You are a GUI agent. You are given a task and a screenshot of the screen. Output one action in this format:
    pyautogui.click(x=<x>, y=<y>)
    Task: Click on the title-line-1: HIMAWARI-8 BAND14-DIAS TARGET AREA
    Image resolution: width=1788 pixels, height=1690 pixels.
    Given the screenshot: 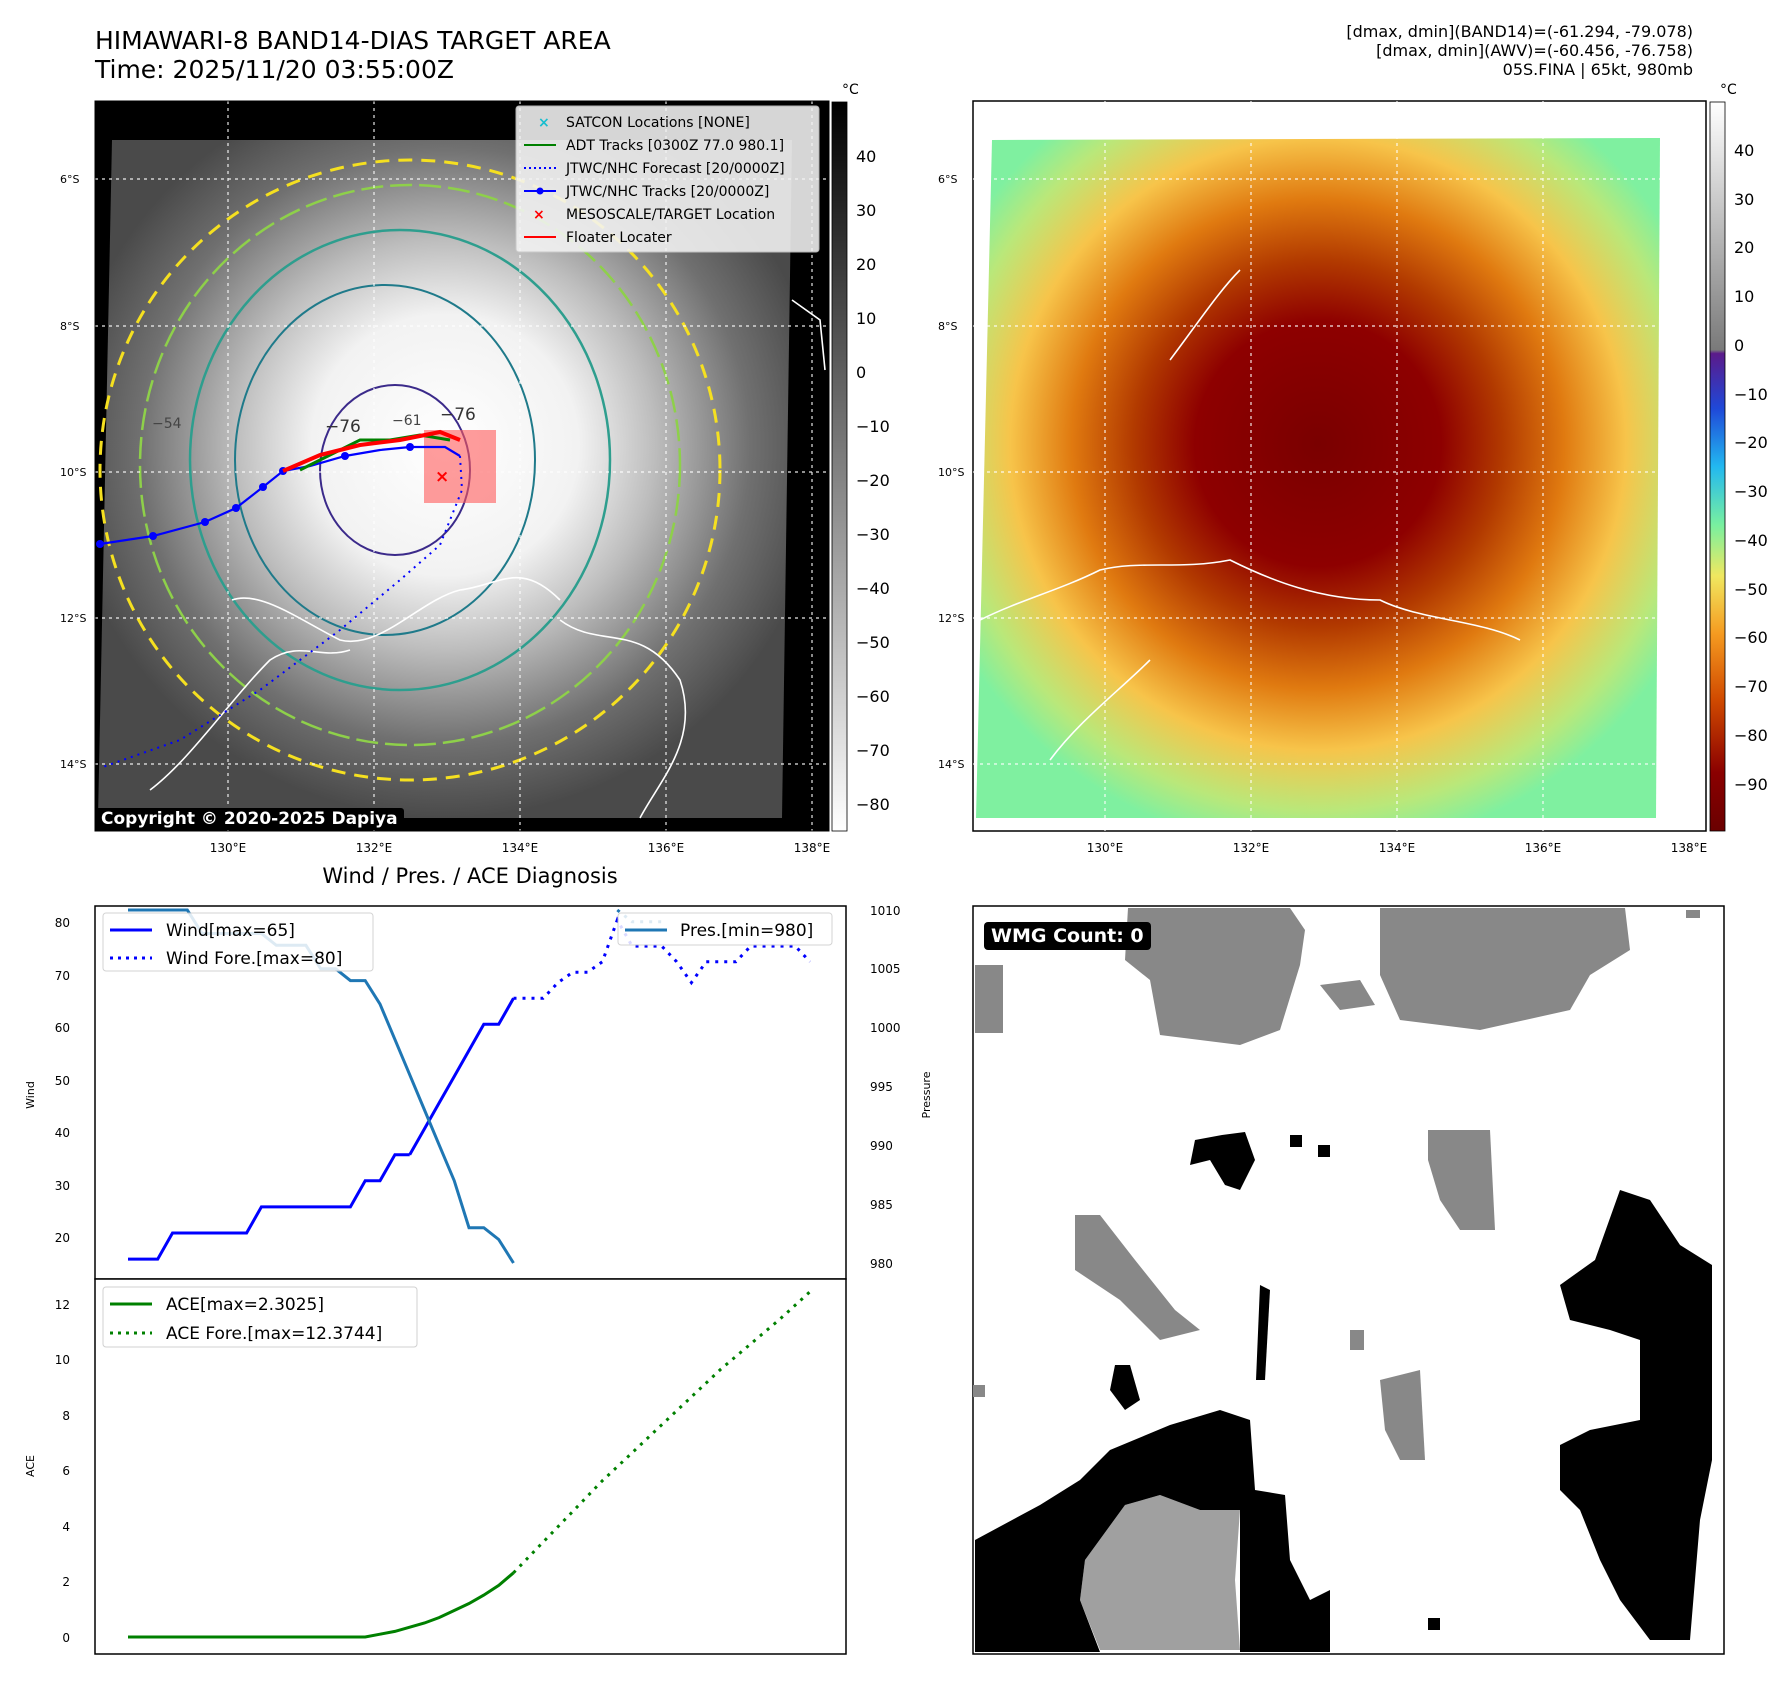 What is the action you would take?
    pyautogui.click(x=353, y=40)
    